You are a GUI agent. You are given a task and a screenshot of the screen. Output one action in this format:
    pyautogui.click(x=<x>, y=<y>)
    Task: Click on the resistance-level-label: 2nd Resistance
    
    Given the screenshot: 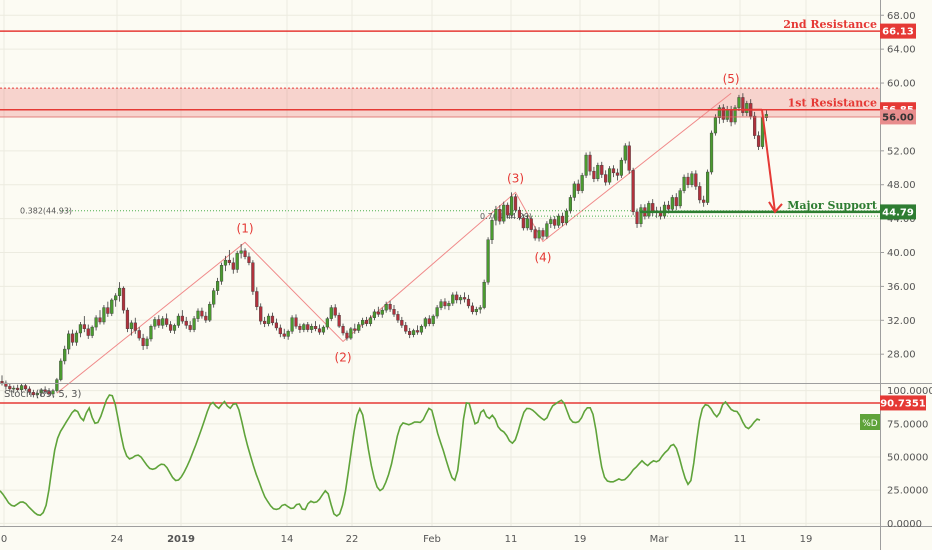 What is the action you would take?
    pyautogui.click(x=830, y=24)
    